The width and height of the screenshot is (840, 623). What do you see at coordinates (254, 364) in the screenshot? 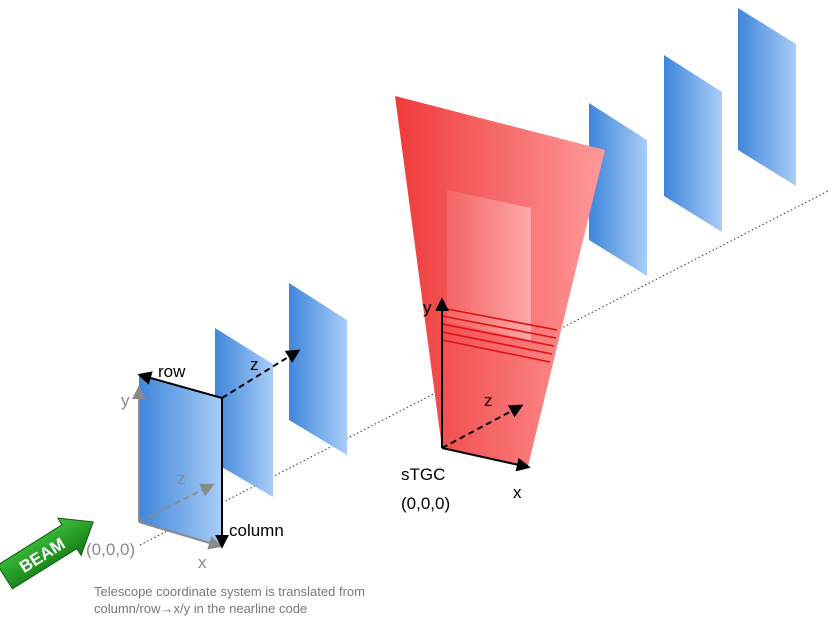
I see `telescope-z-label-back: z` at bounding box center [254, 364].